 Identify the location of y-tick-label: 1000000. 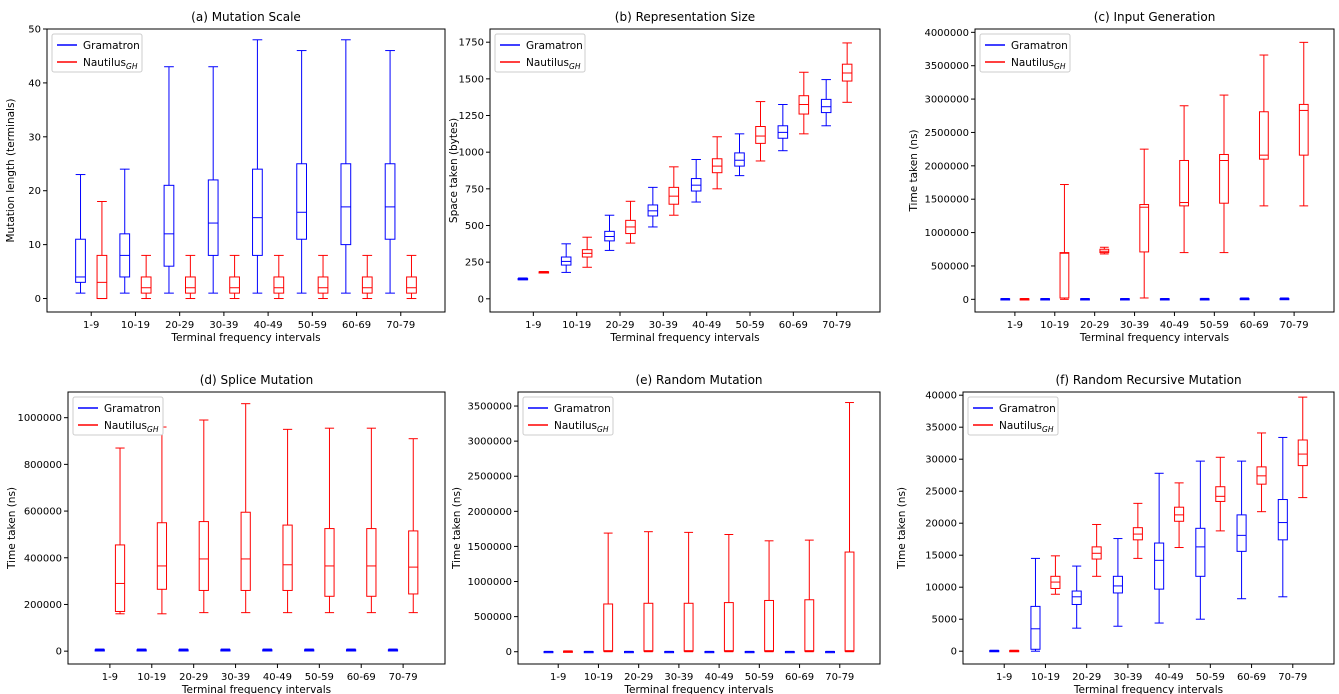
(39, 418).